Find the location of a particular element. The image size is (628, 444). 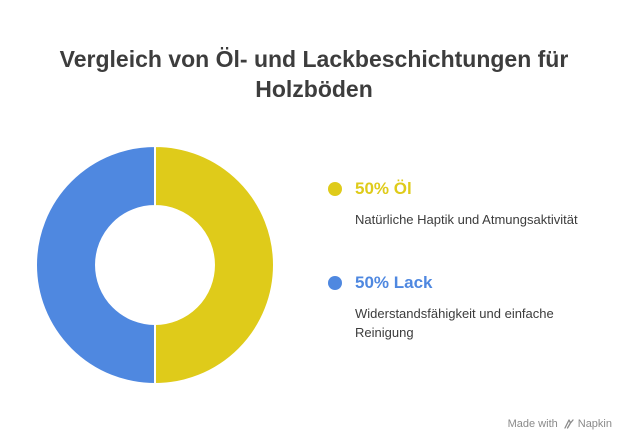

legend-label-lack: 50% Lack is located at coordinates (394, 282).